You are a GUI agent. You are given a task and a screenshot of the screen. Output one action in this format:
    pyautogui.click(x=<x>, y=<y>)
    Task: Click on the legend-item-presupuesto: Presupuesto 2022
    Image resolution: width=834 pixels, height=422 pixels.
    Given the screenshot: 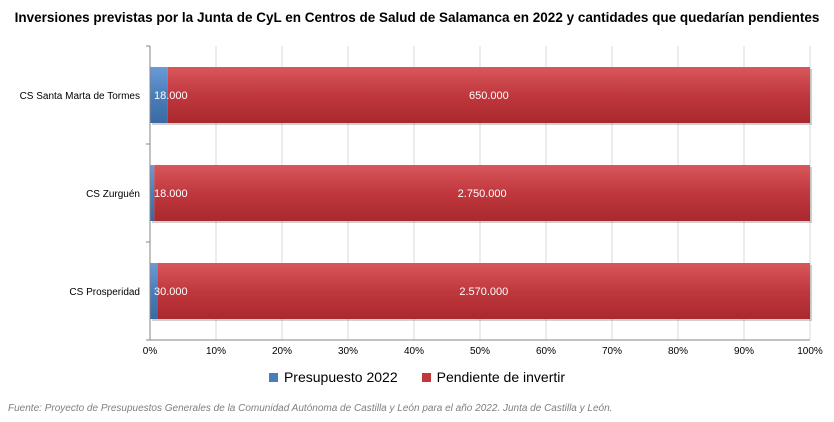 What is the action you would take?
    pyautogui.click(x=333, y=377)
    